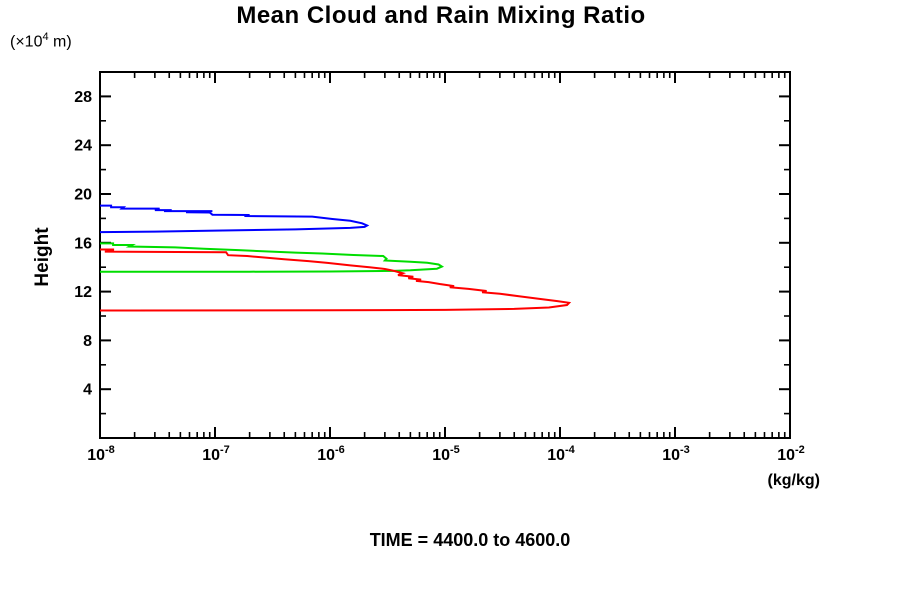  Describe the element at coordinates (335, 280) in the screenshot. I see `series-line-red-profile` at that location.